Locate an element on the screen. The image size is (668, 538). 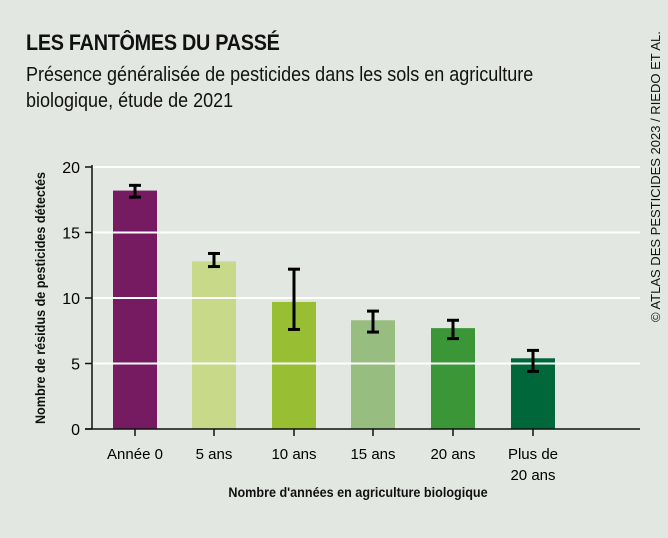
y-tick-label: 5 is located at coordinates (75, 365).